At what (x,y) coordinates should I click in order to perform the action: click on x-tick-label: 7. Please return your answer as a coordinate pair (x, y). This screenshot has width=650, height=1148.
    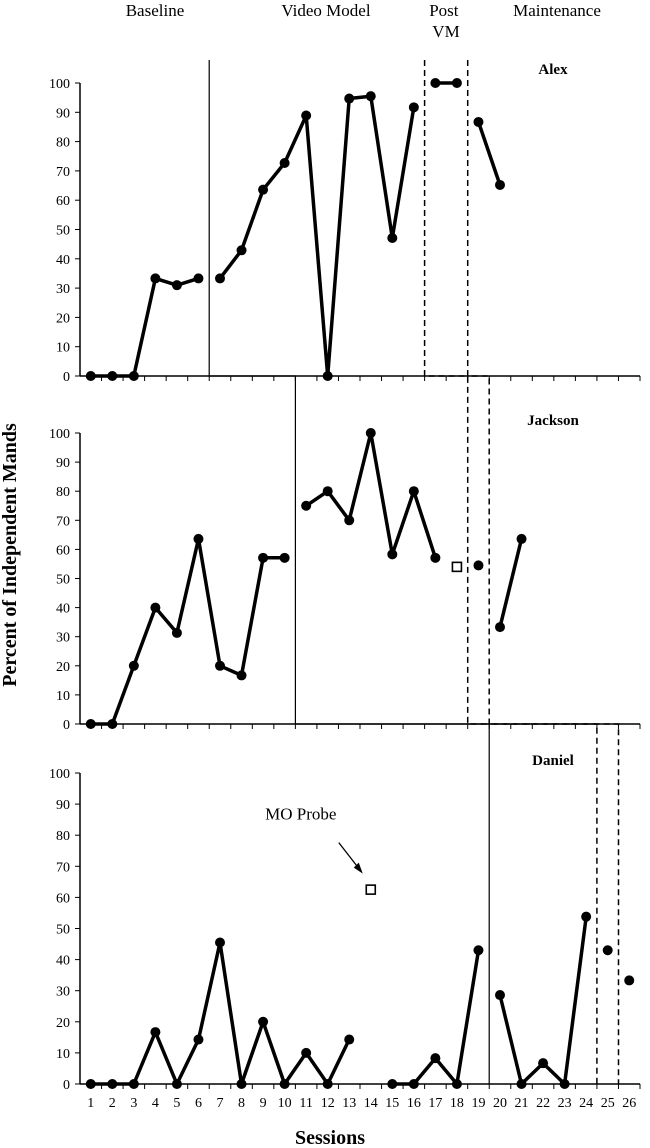
    Looking at the image, I should click on (220, 1103).